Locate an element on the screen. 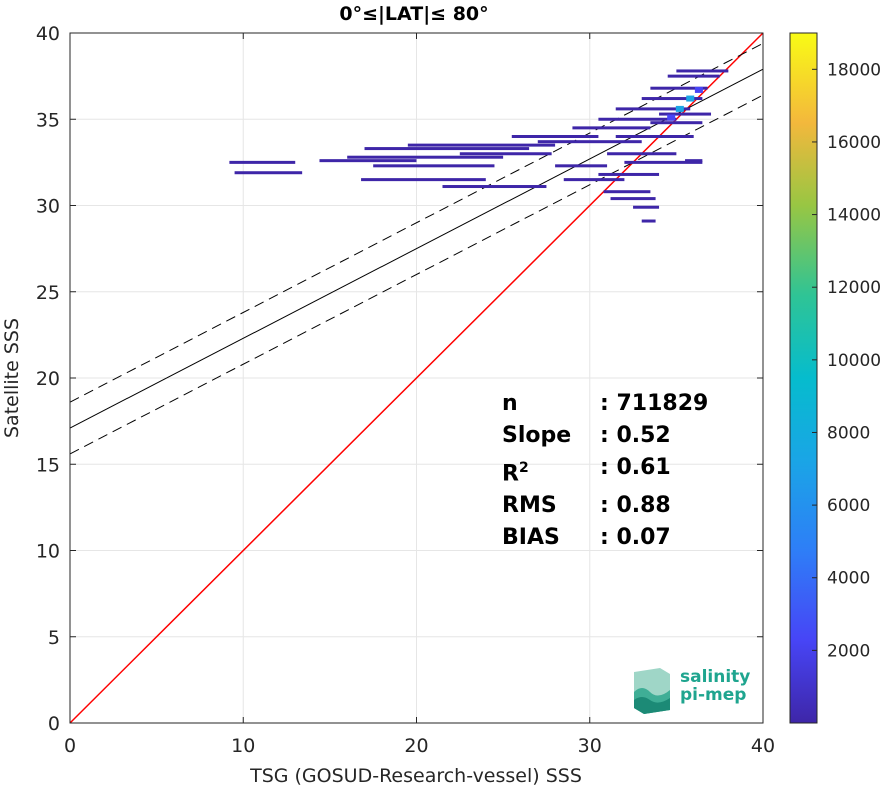  logo-word-2: pi-mep is located at coordinates (713, 695).